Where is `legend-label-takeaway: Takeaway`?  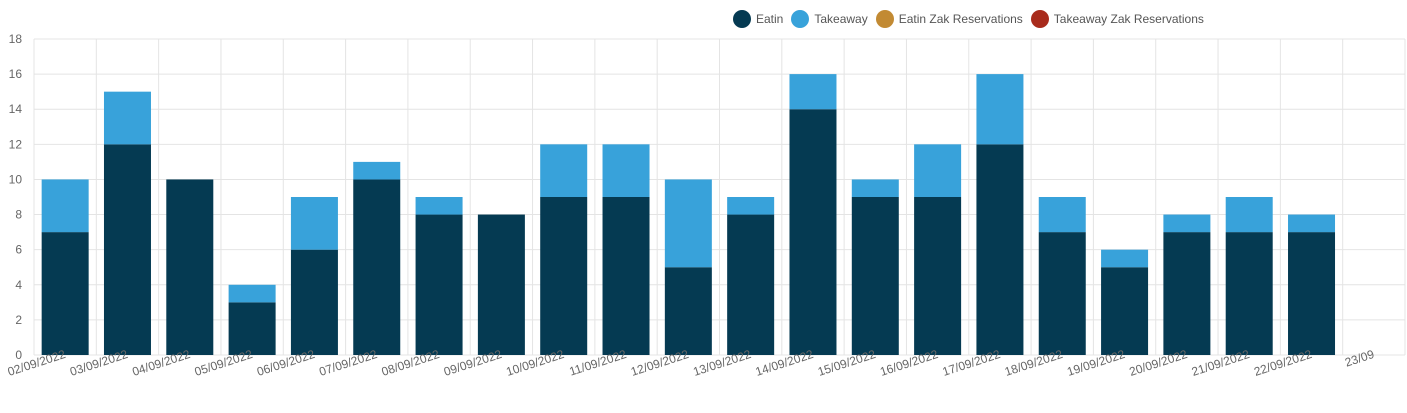 legend-label-takeaway: Takeaway is located at coordinates (841, 19).